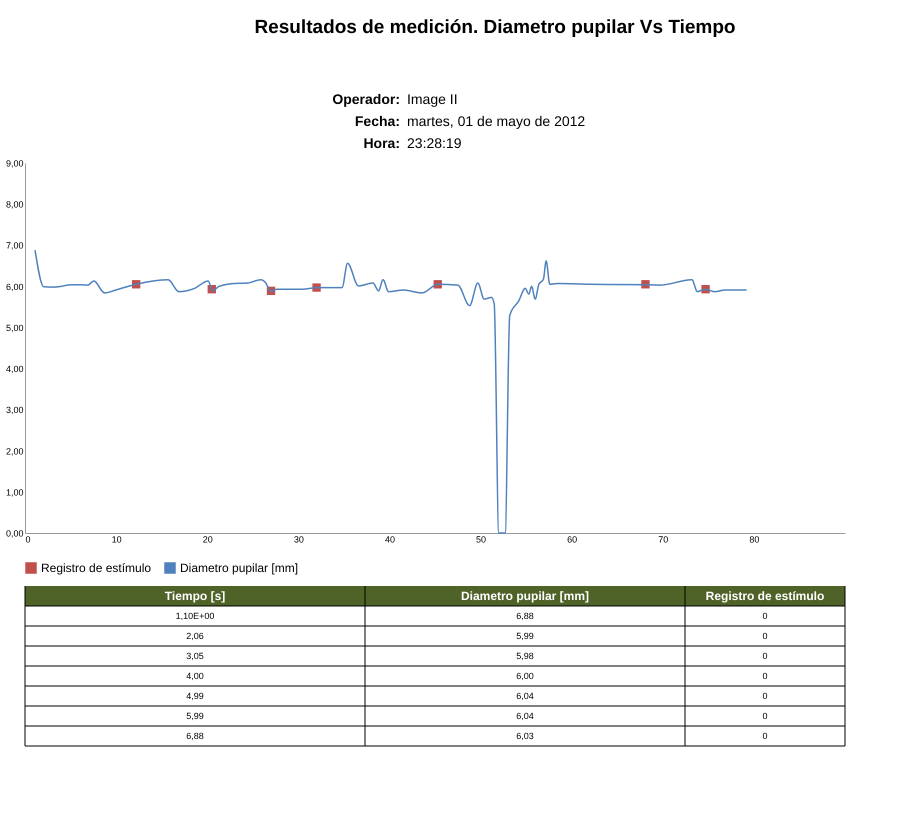 This screenshot has width=899, height=828. Describe the element at coordinates (195, 636) in the screenshot. I see `text: 2,06` at that location.